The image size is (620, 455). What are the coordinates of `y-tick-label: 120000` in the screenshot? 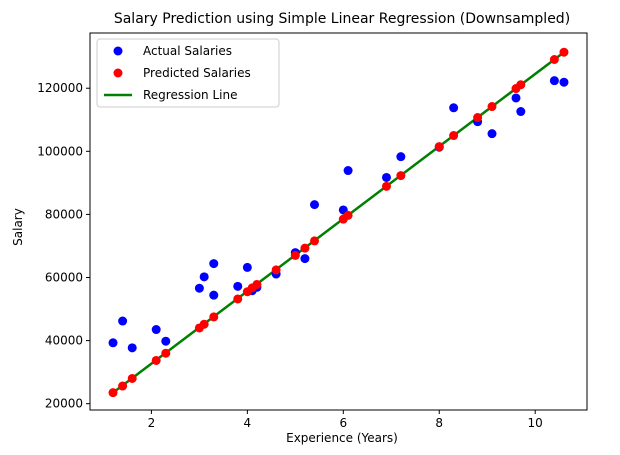 It's located at (60, 88).